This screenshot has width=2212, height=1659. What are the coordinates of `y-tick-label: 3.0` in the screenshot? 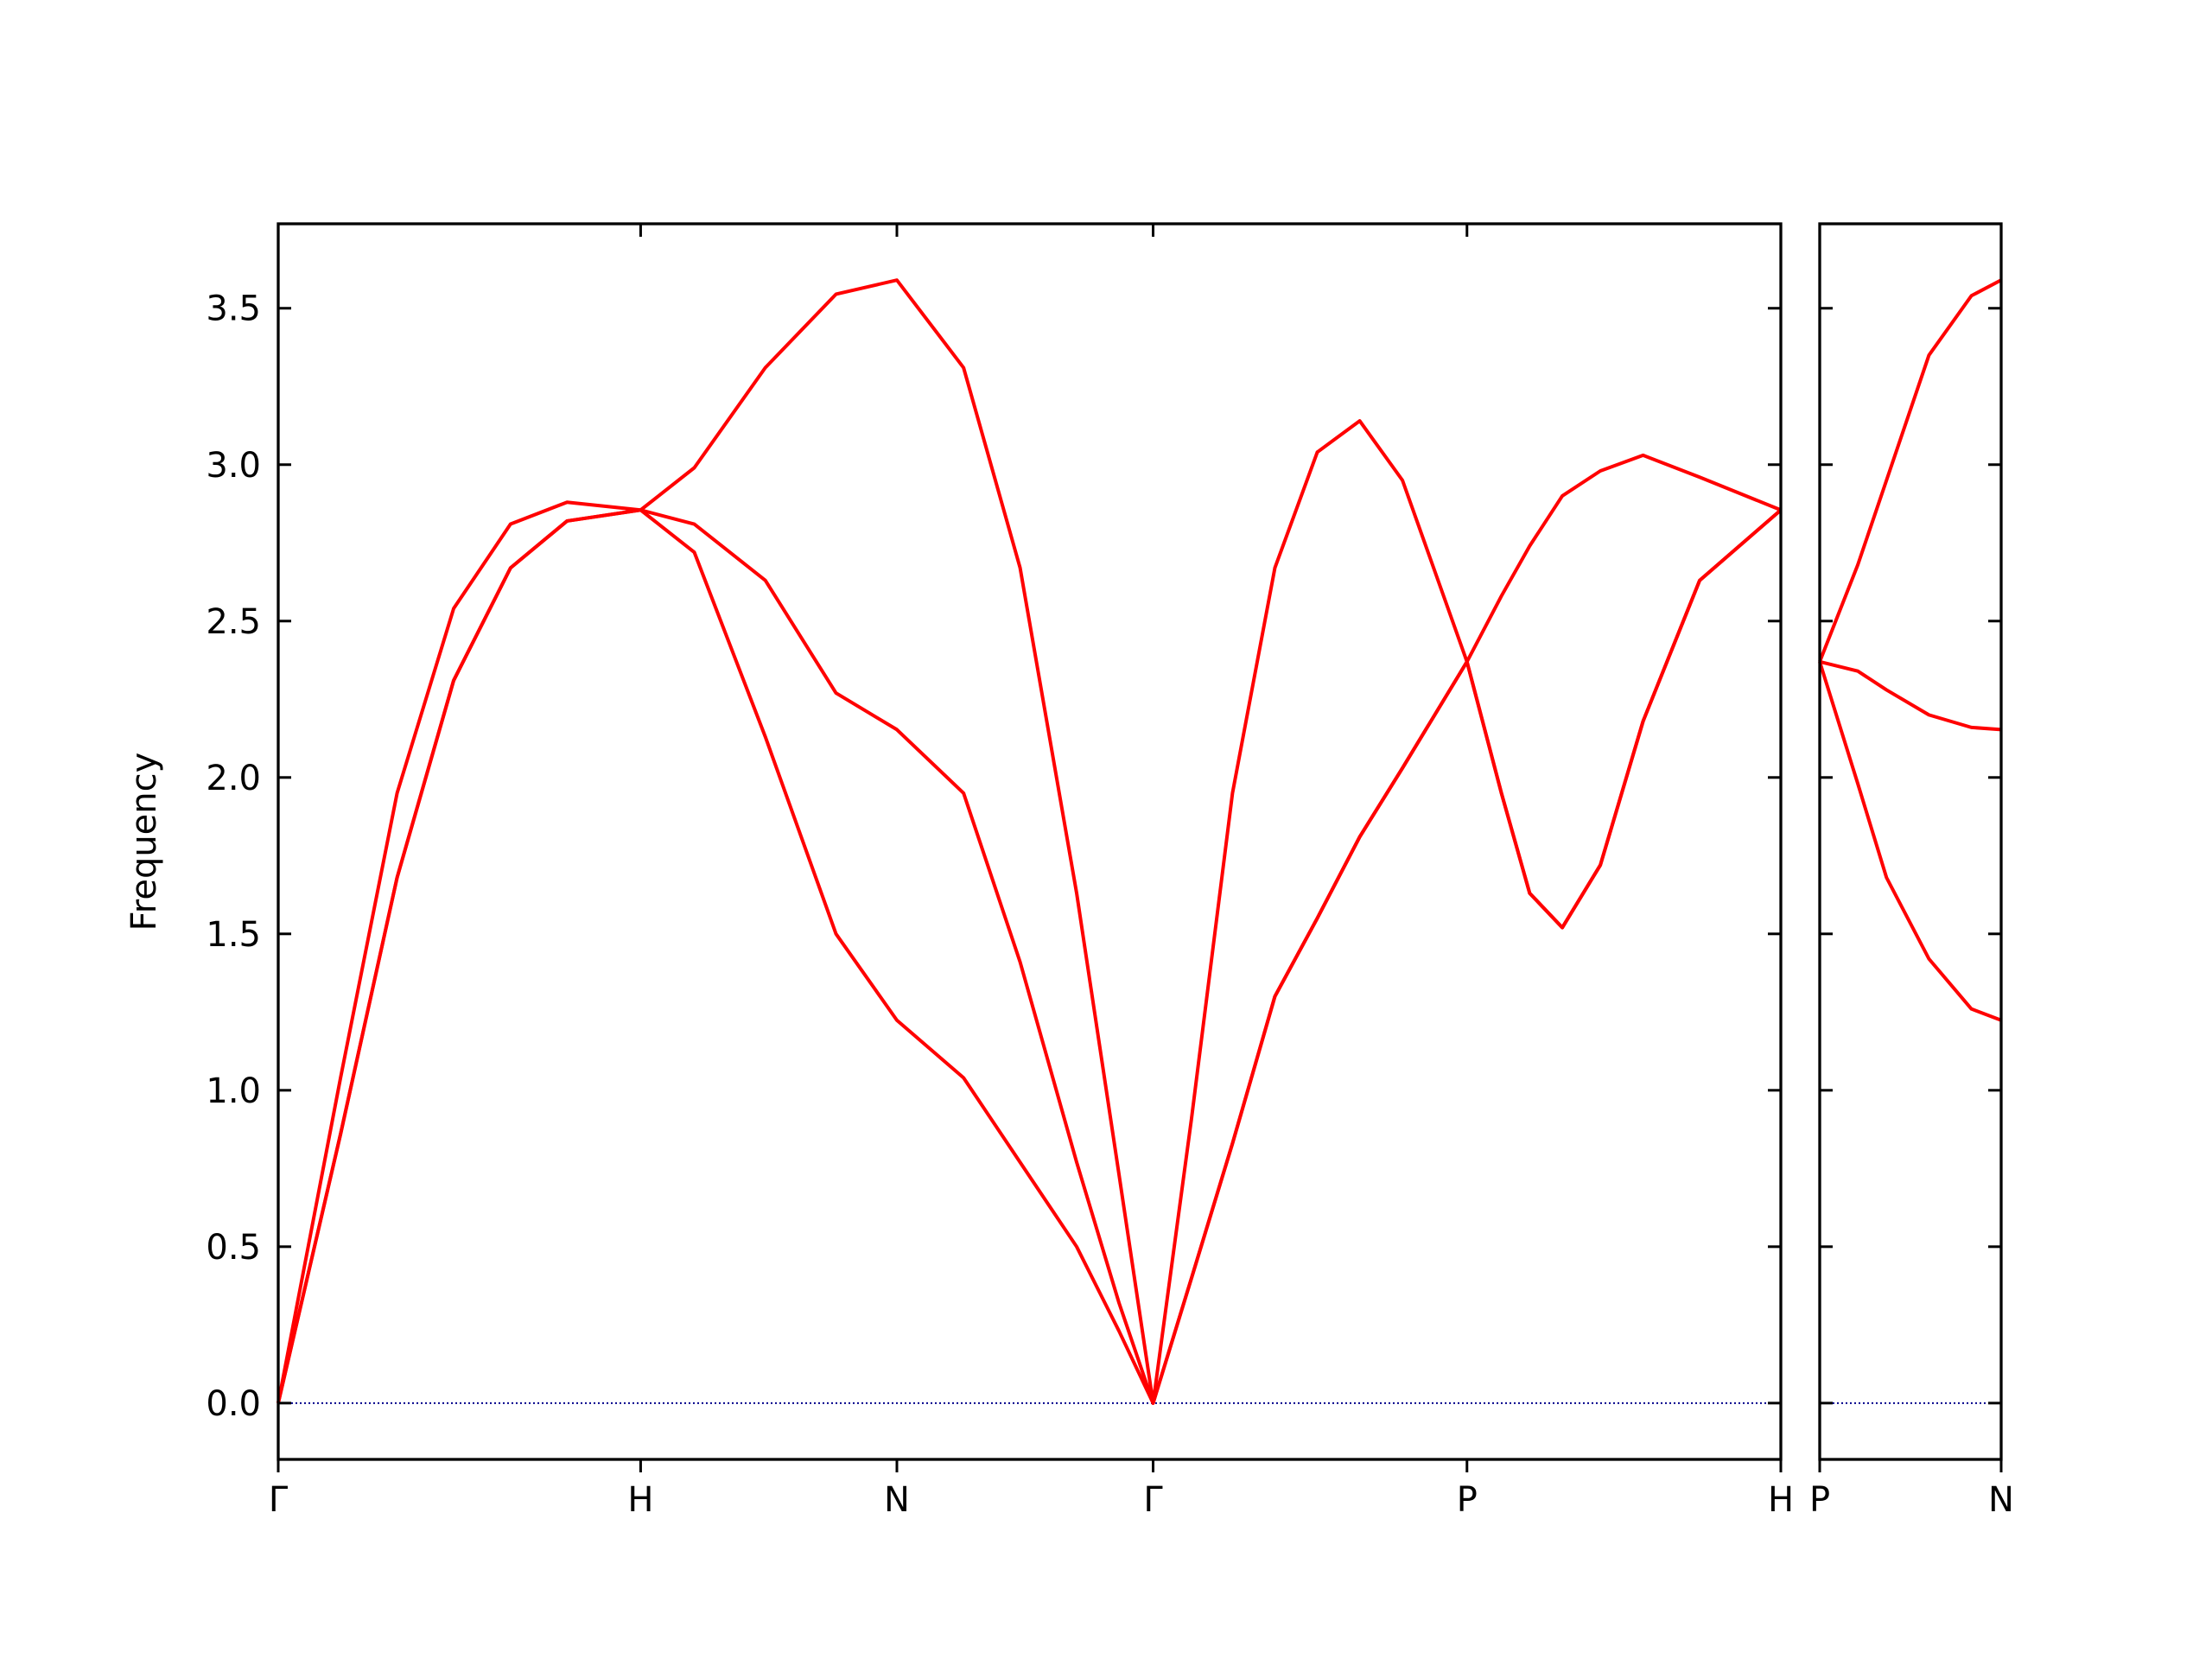 It's located at (233, 466).